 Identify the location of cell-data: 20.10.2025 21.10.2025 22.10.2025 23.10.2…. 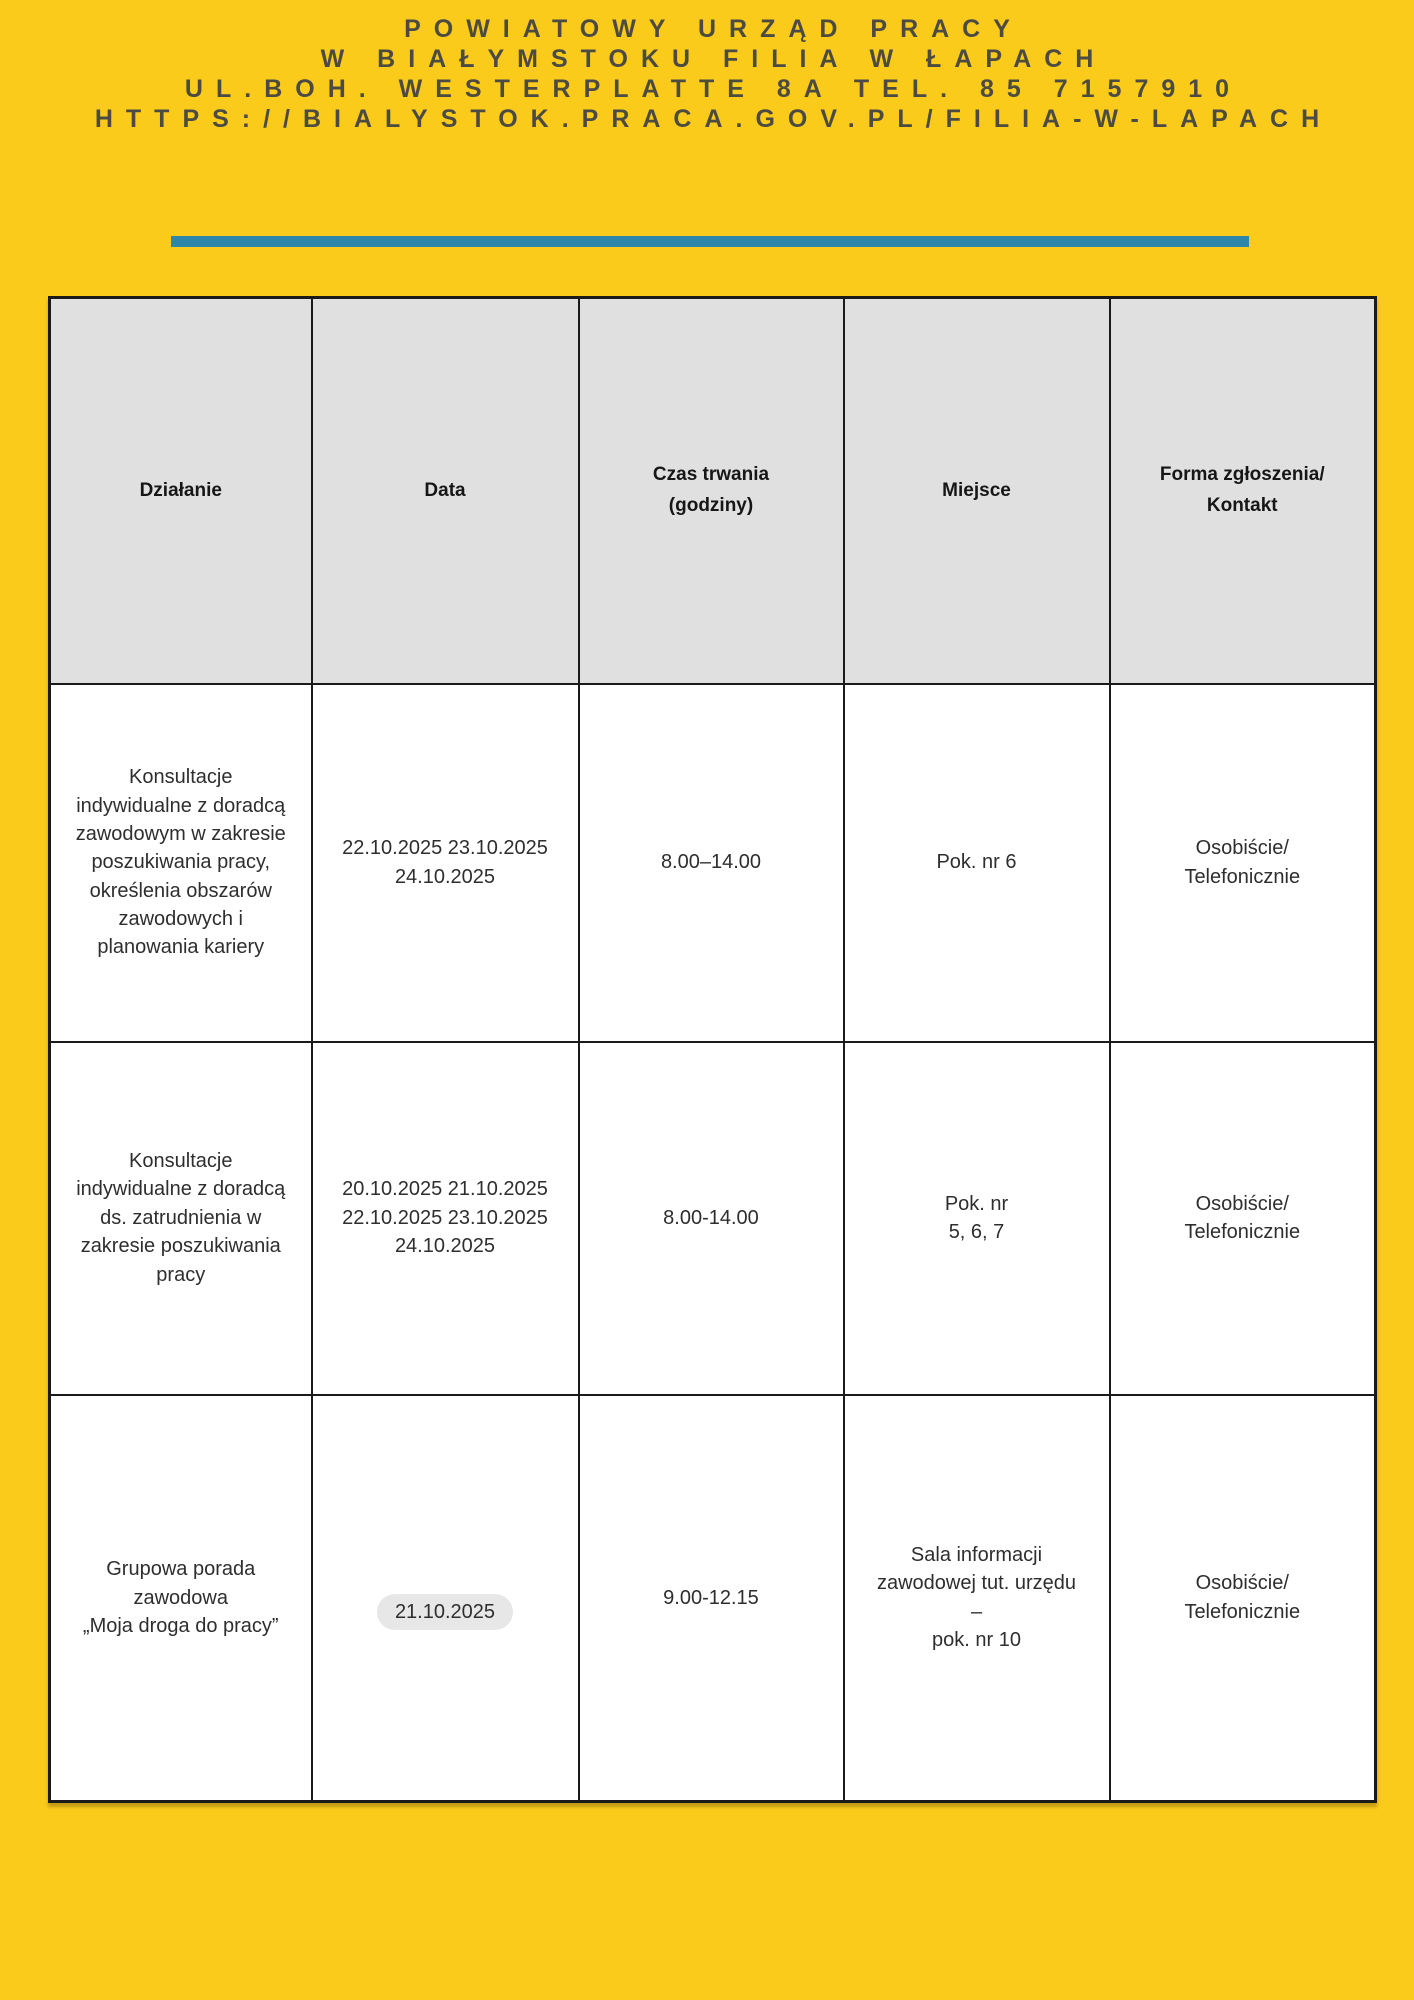
(445, 1218).